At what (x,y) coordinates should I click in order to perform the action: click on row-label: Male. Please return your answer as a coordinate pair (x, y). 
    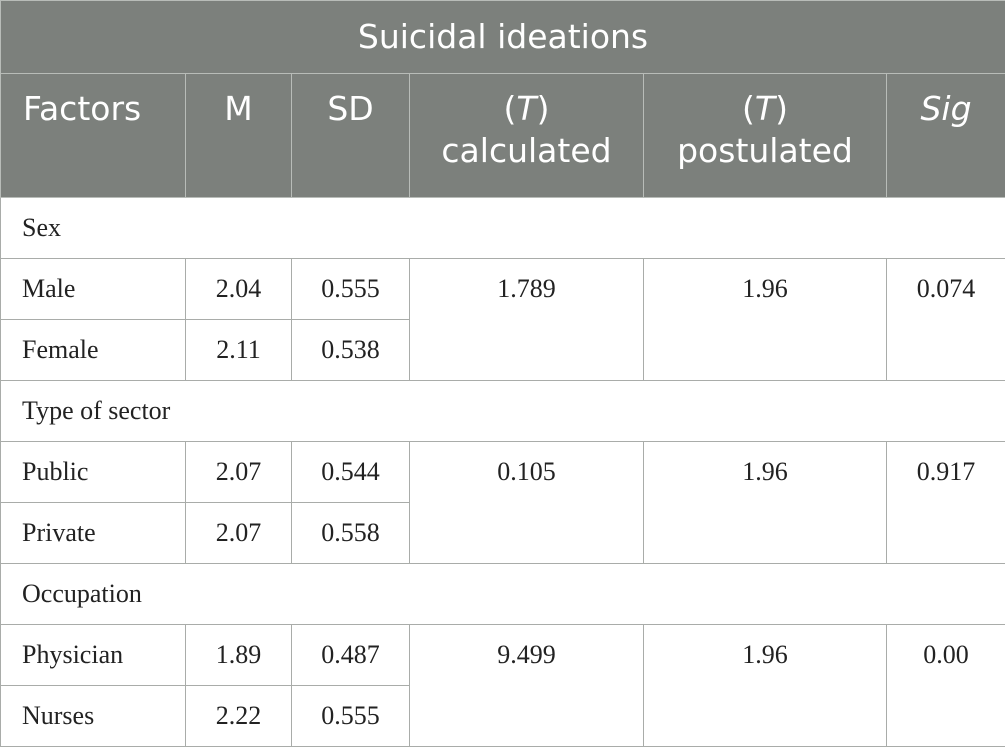
    Looking at the image, I should click on (93, 289).